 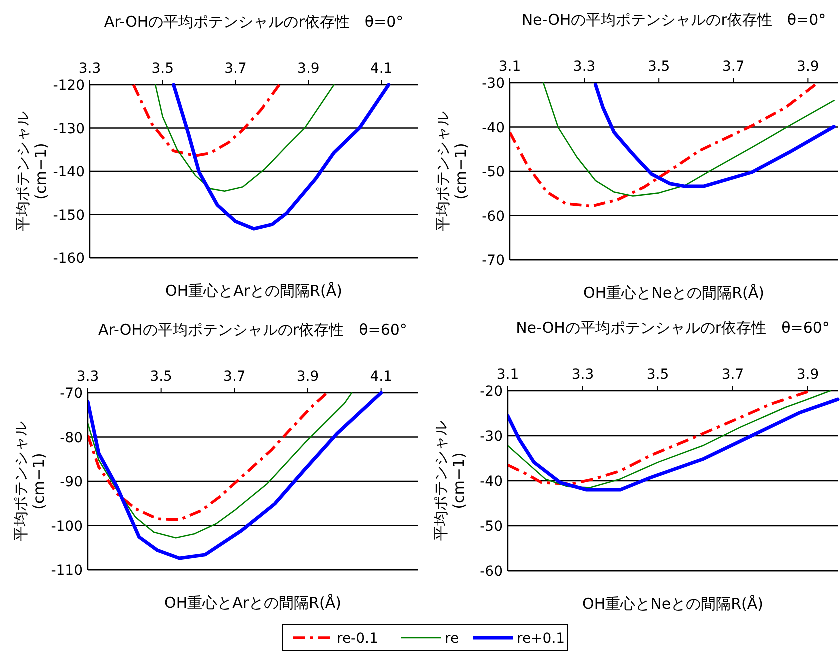 What do you see at coordinates (674, 20) in the screenshot?
I see `chart-title: Ne-OHの平均ポテンシャルのr依存性 θ=0°` at bounding box center [674, 20].